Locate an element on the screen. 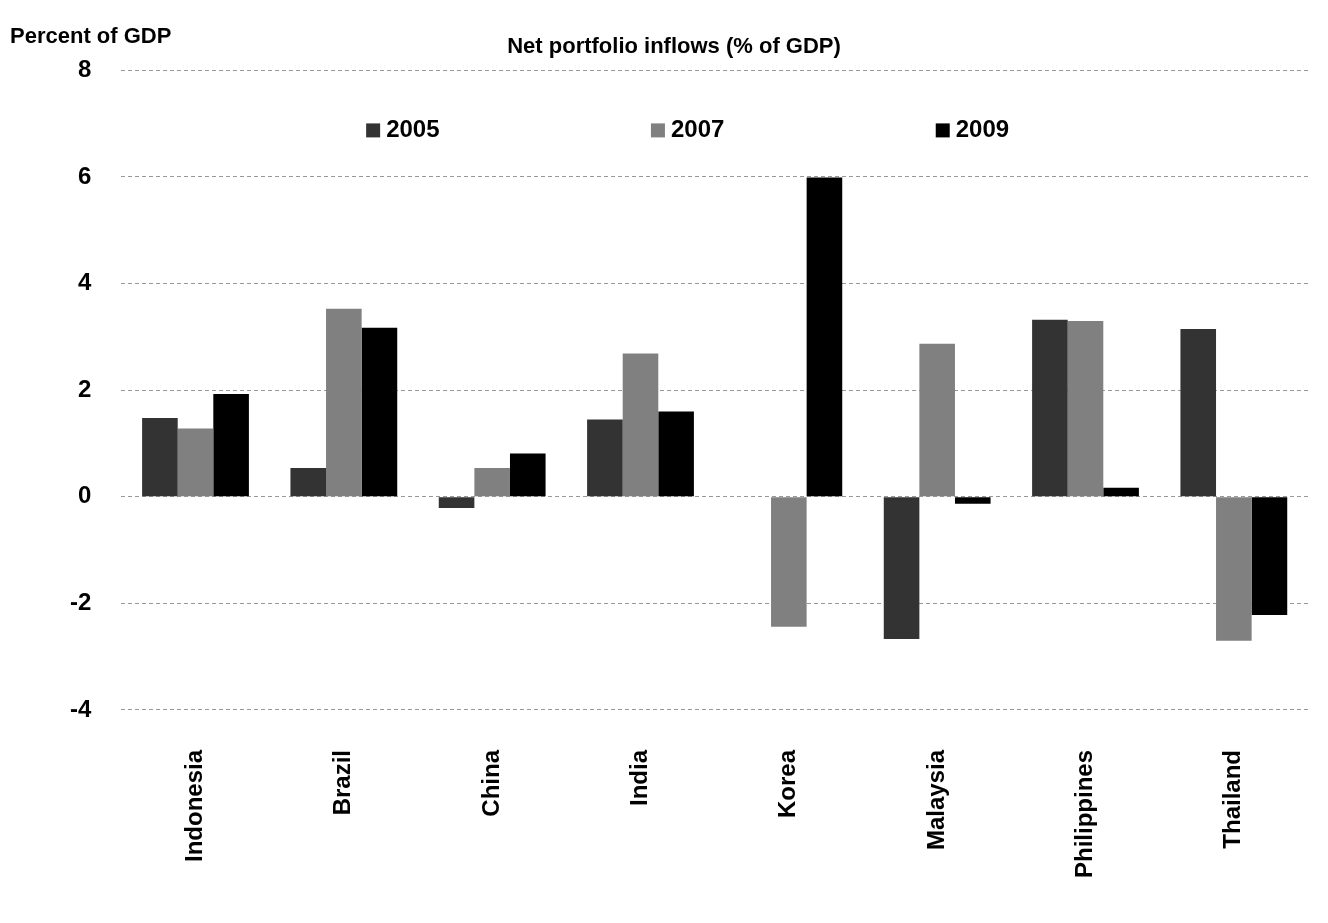  x-tick-label: Indonesia is located at coordinates (194, 806).